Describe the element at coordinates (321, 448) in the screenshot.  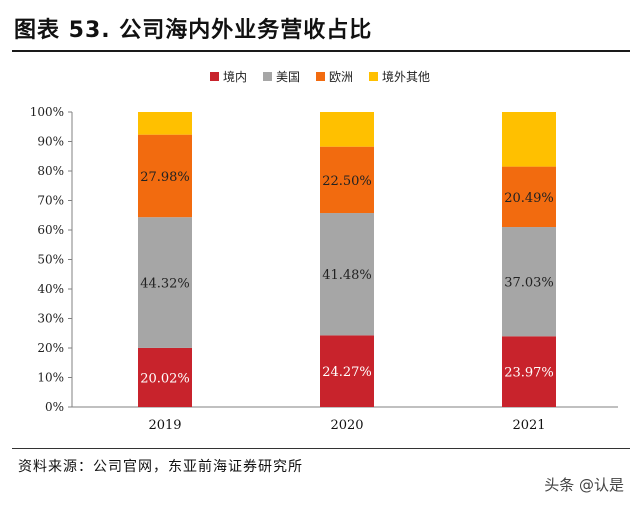
I see `source-divider` at that location.